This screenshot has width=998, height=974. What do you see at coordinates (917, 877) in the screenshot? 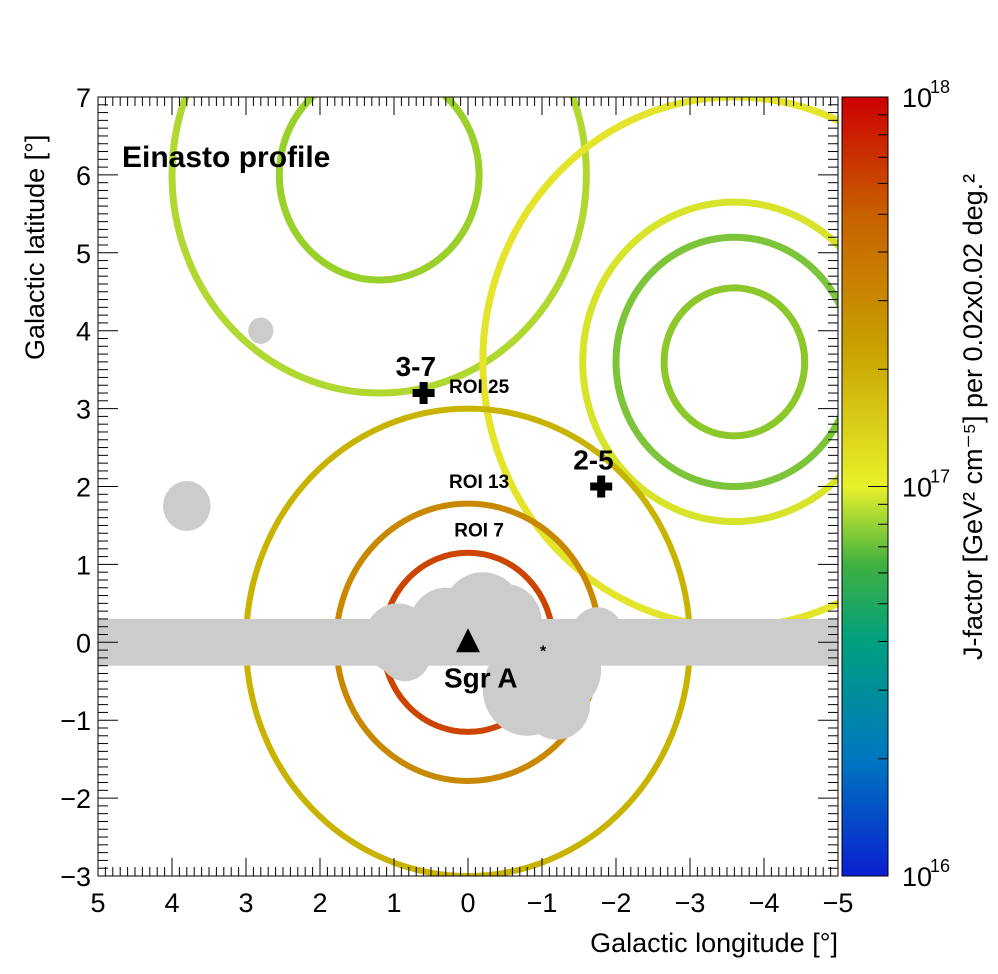
I see `colorbar-tick-label-0: 10` at bounding box center [917, 877].